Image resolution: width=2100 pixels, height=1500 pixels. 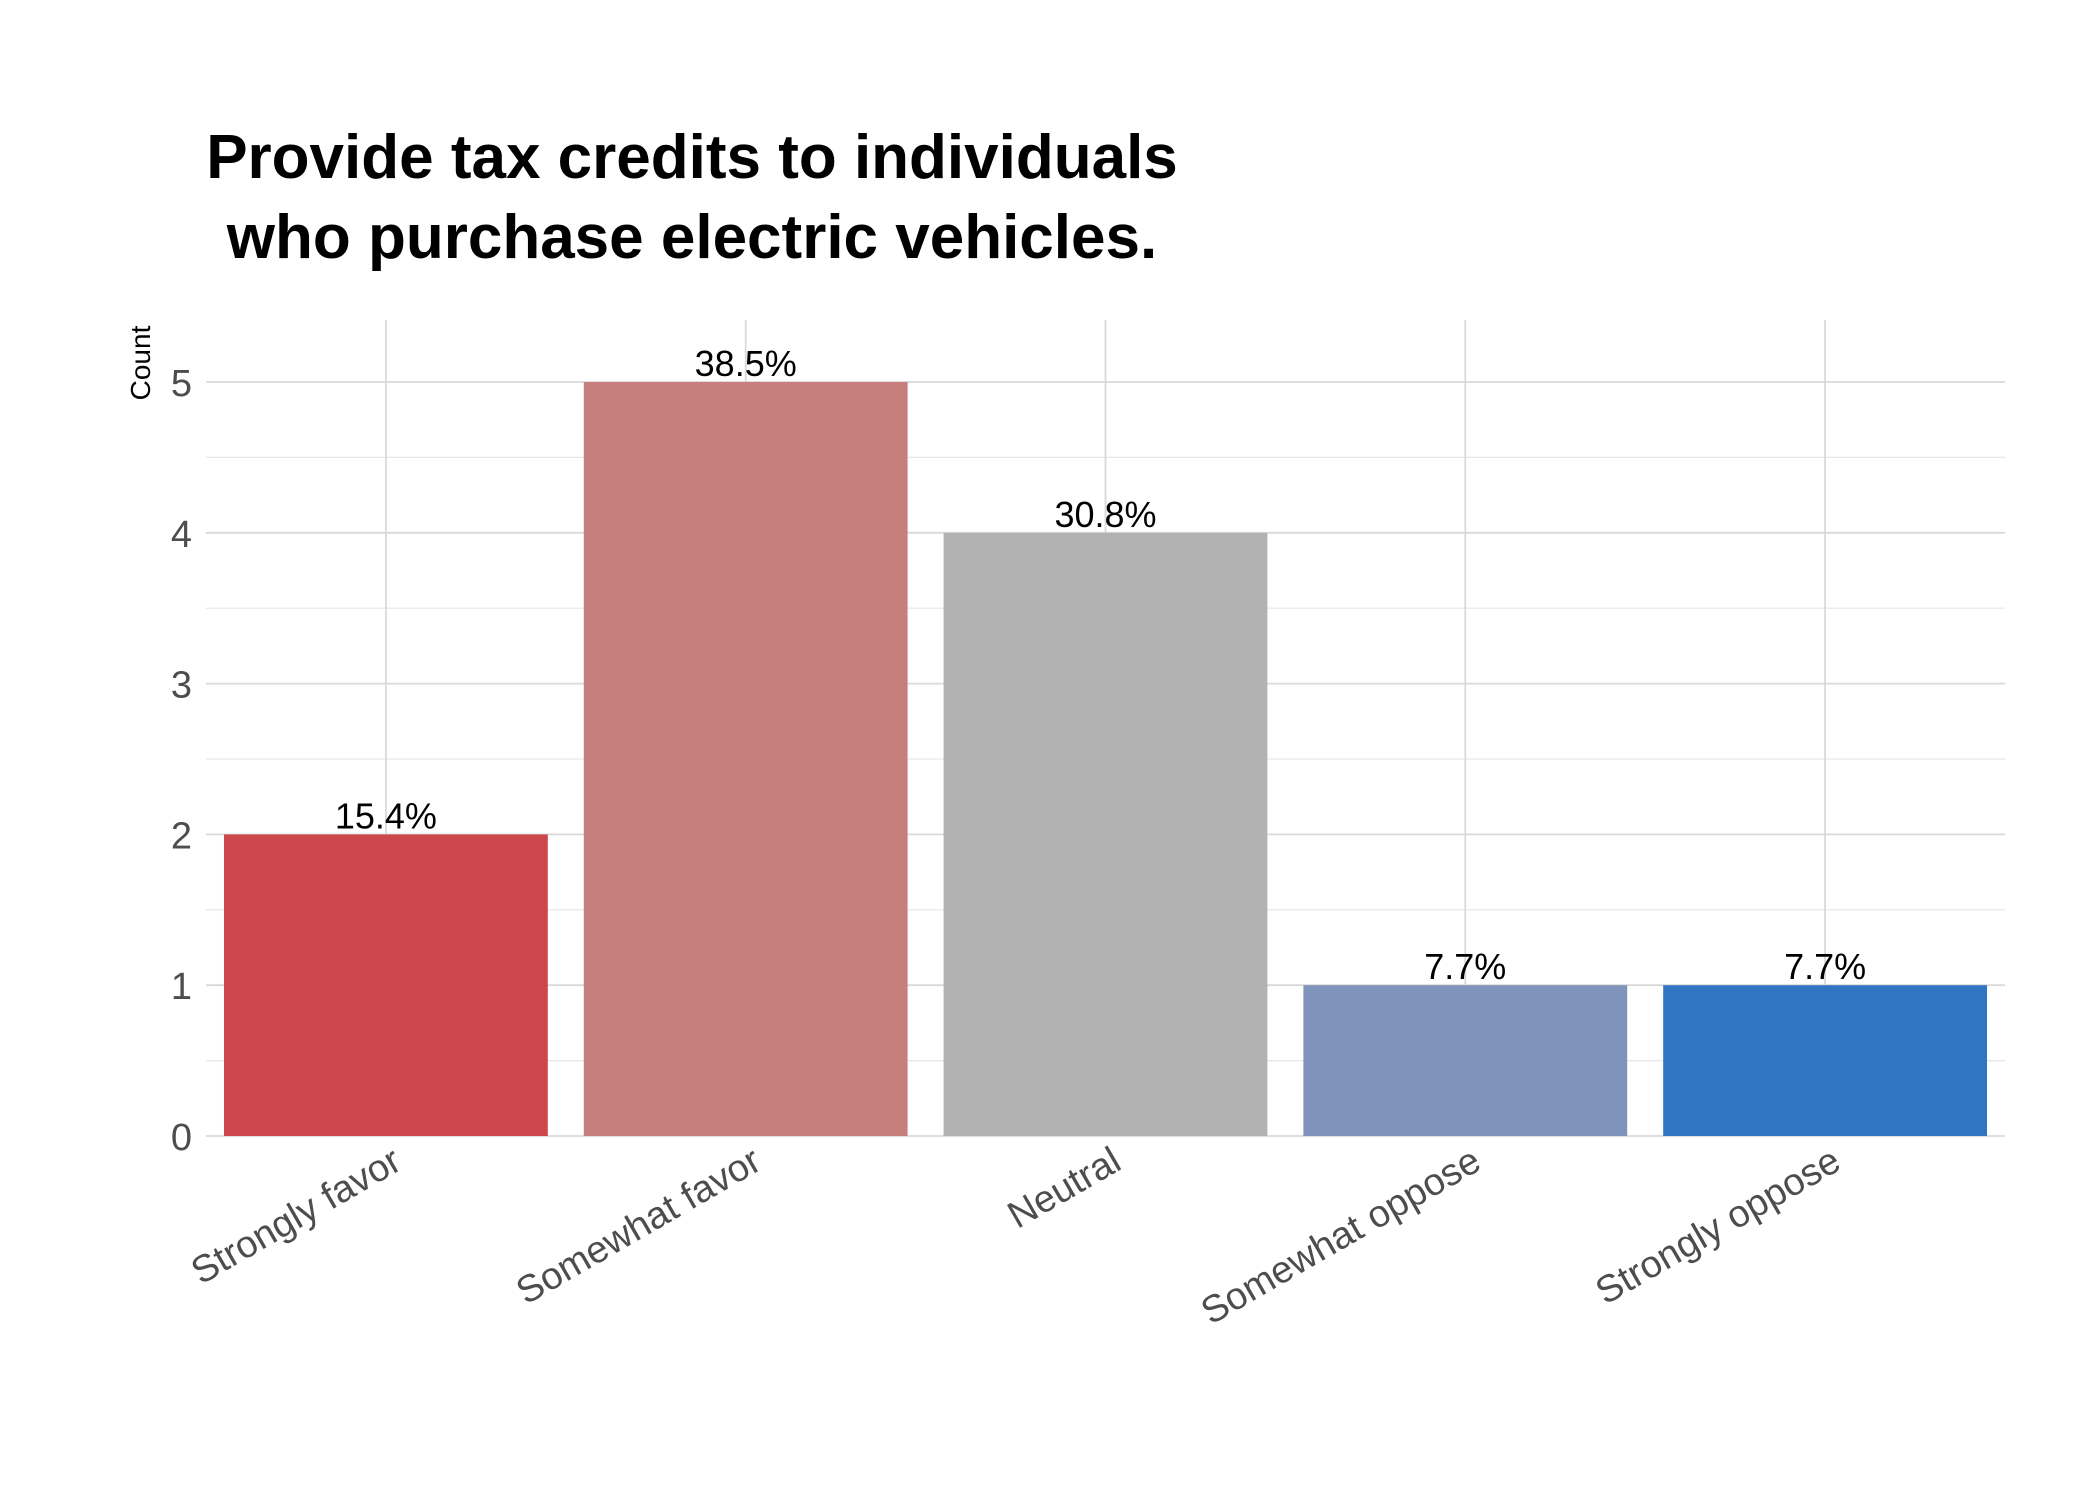 What do you see at coordinates (181, 836) in the screenshot?
I see `y-tick-label: 2` at bounding box center [181, 836].